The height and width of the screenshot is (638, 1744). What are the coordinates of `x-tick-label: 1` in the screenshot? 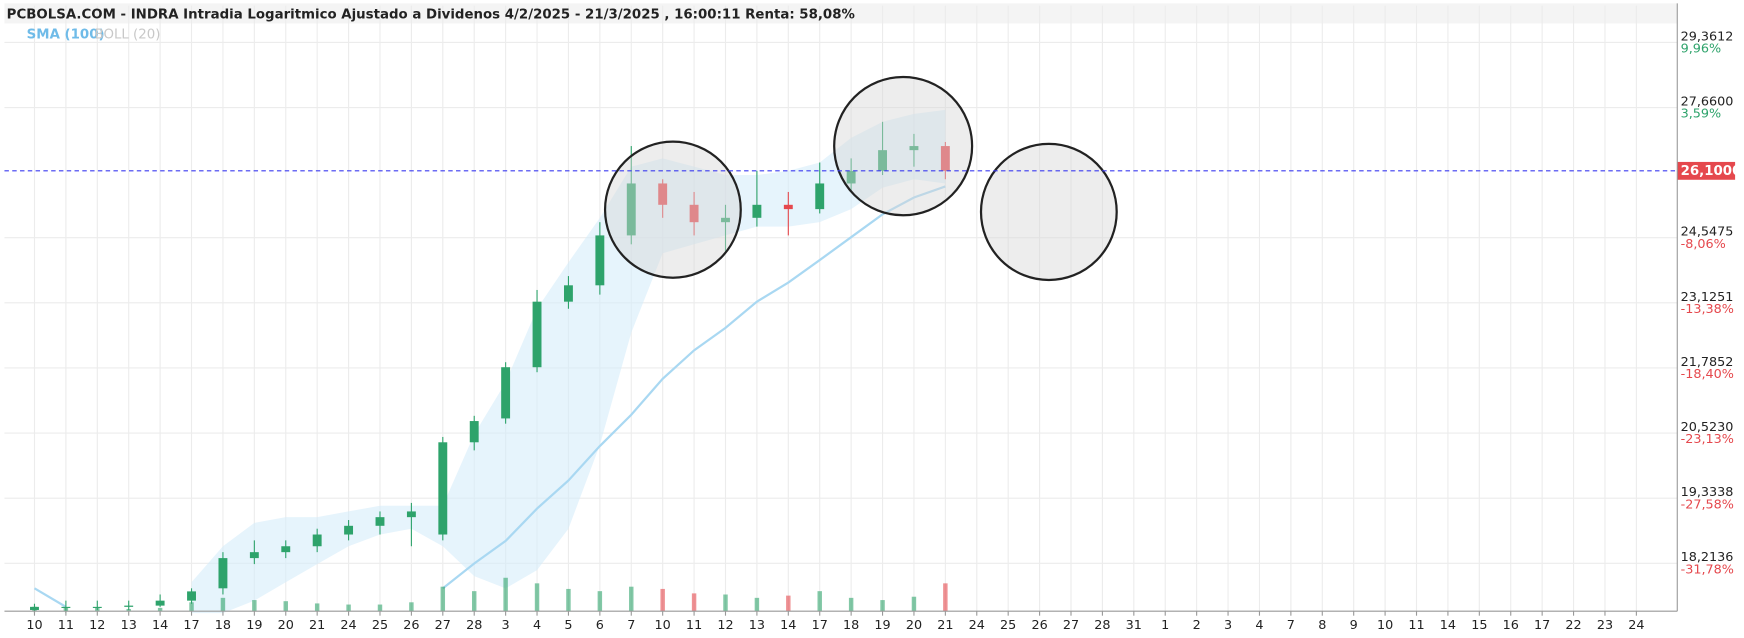 It's located at (1165, 625).